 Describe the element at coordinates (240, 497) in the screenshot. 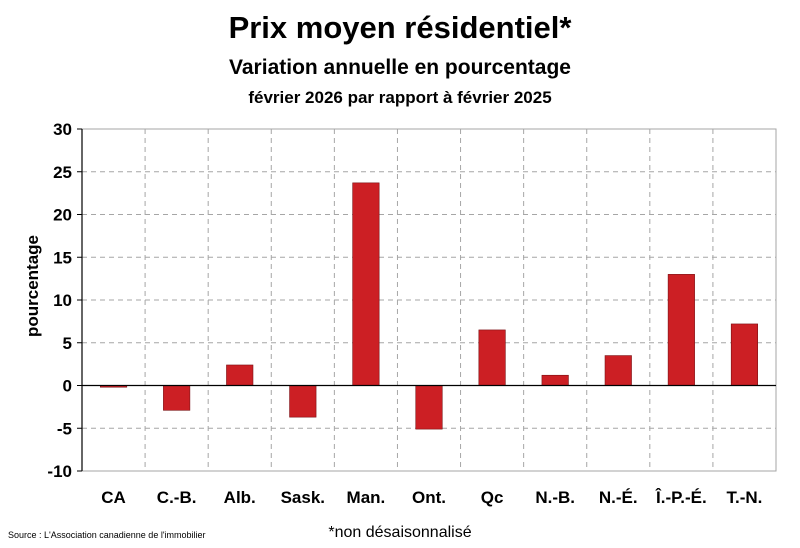

I see `x-tick-label: Alb.` at that location.